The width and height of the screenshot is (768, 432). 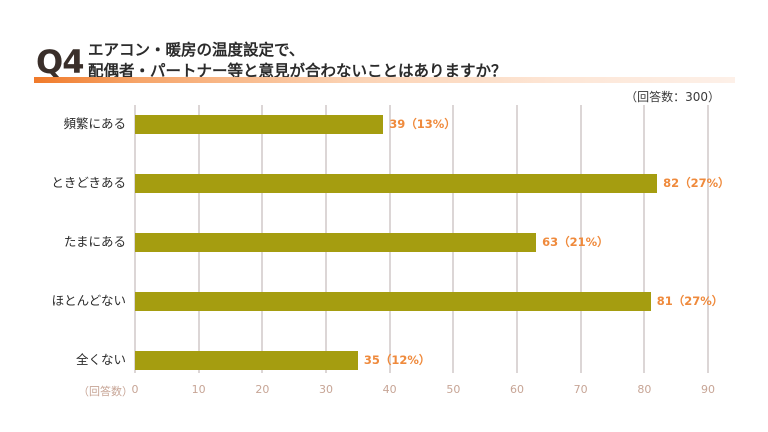 What do you see at coordinates (422, 123) in the screenshot?
I see `value-label: 39（13%）` at bounding box center [422, 123].